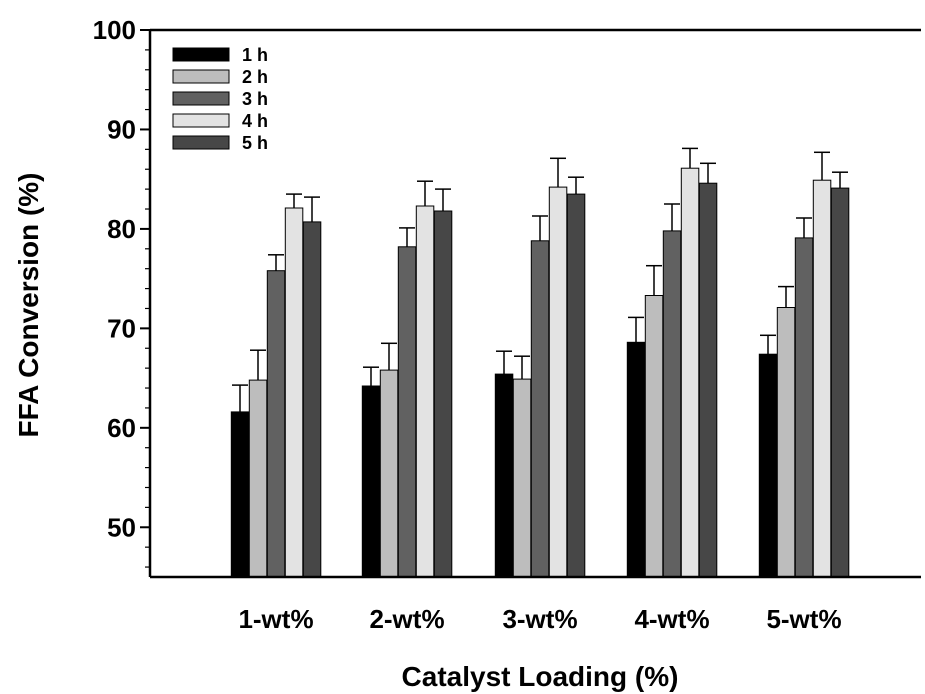 The width and height of the screenshot is (925, 694). What do you see at coordinates (803, 619) in the screenshot?
I see `x-tick-label: 5-wt%` at bounding box center [803, 619].